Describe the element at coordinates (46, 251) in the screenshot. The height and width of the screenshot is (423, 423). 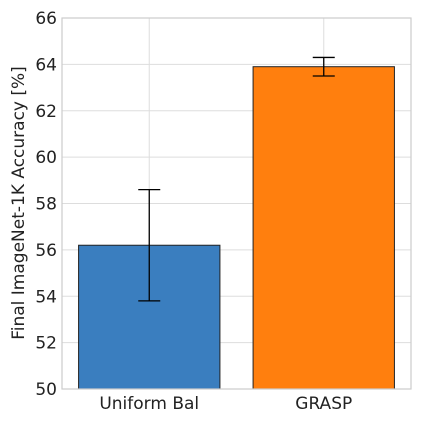
I see `y-tick-label: 56` at that location.